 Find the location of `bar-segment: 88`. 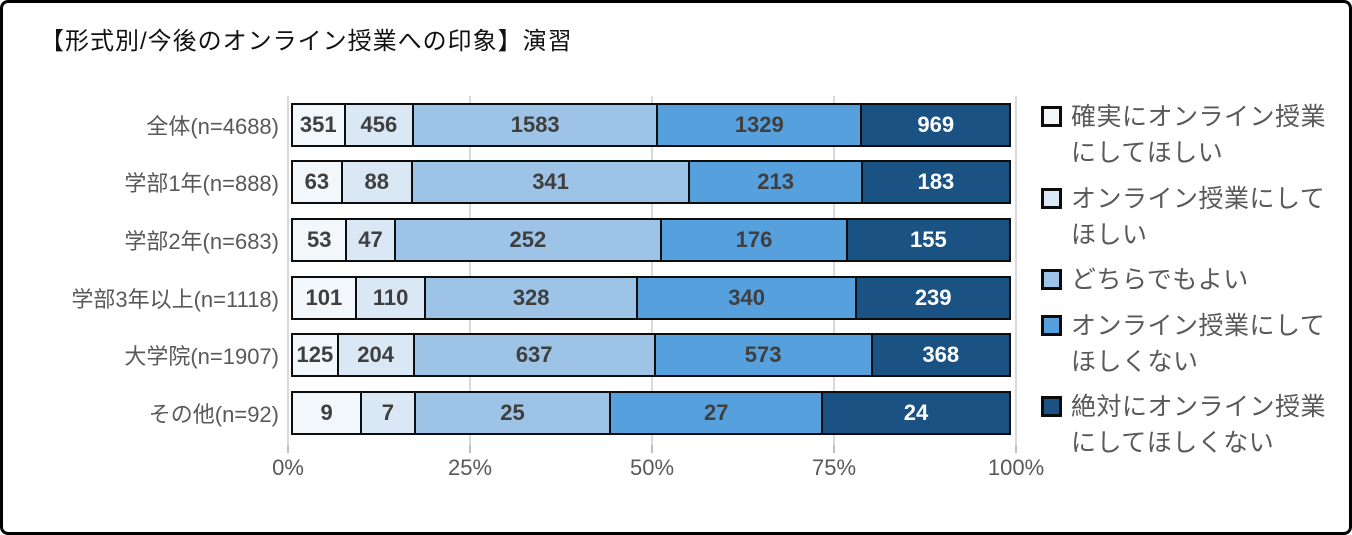

bar-segment: 88 is located at coordinates (376, 182).